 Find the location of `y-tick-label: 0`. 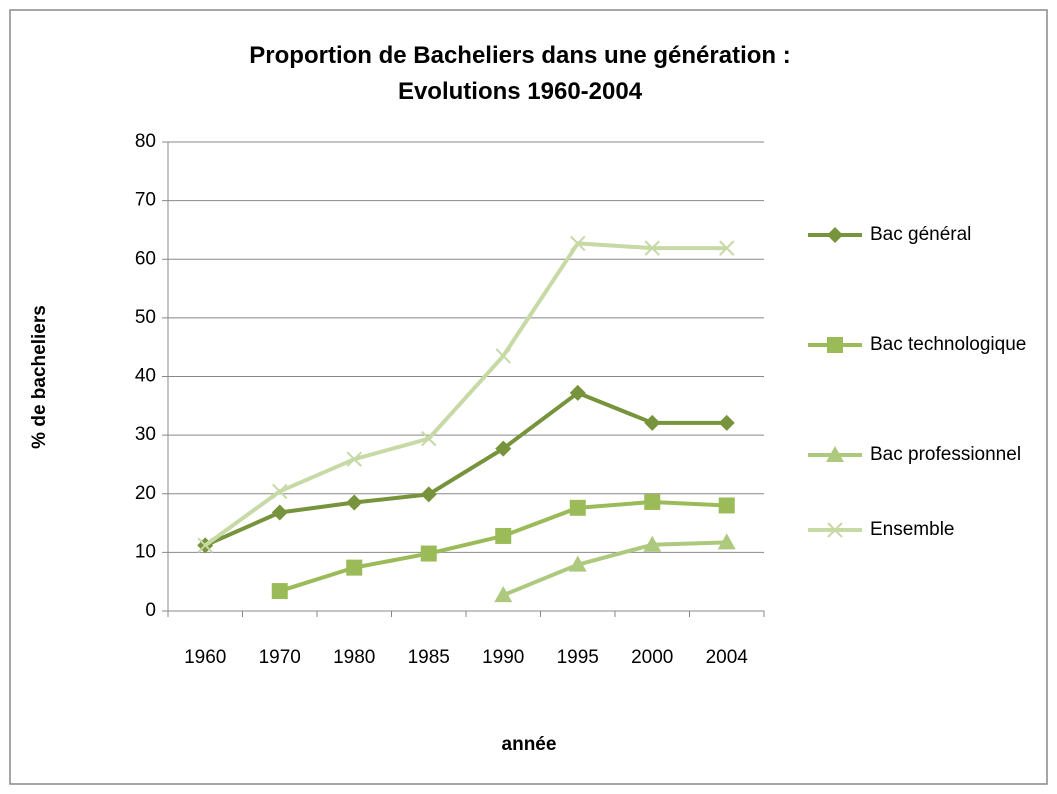

y-tick-label: 0 is located at coordinates (150, 610).